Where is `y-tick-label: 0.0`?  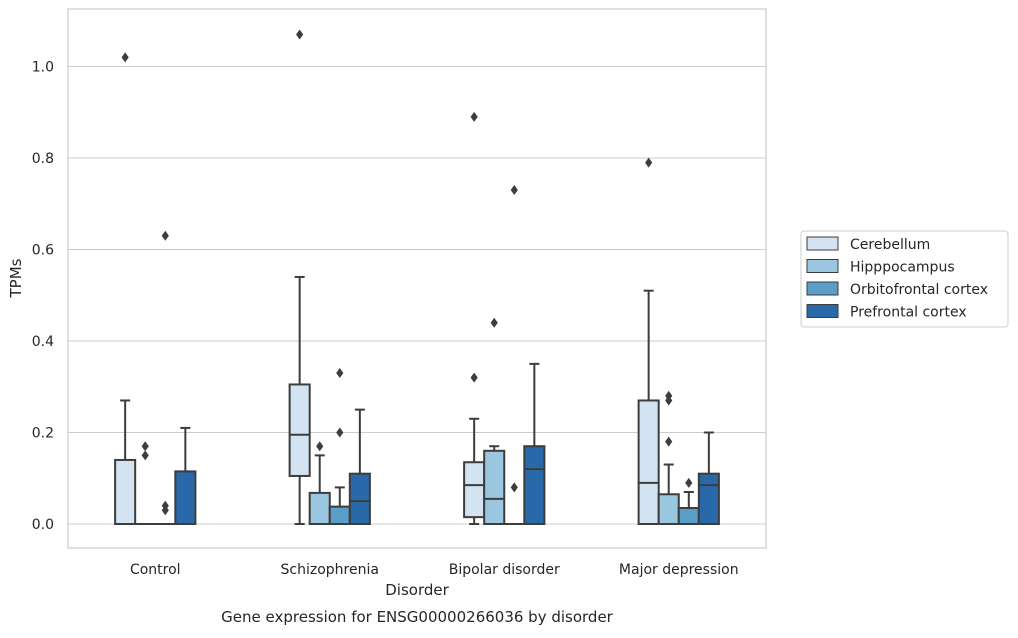 y-tick-label: 0.0 is located at coordinates (43, 525).